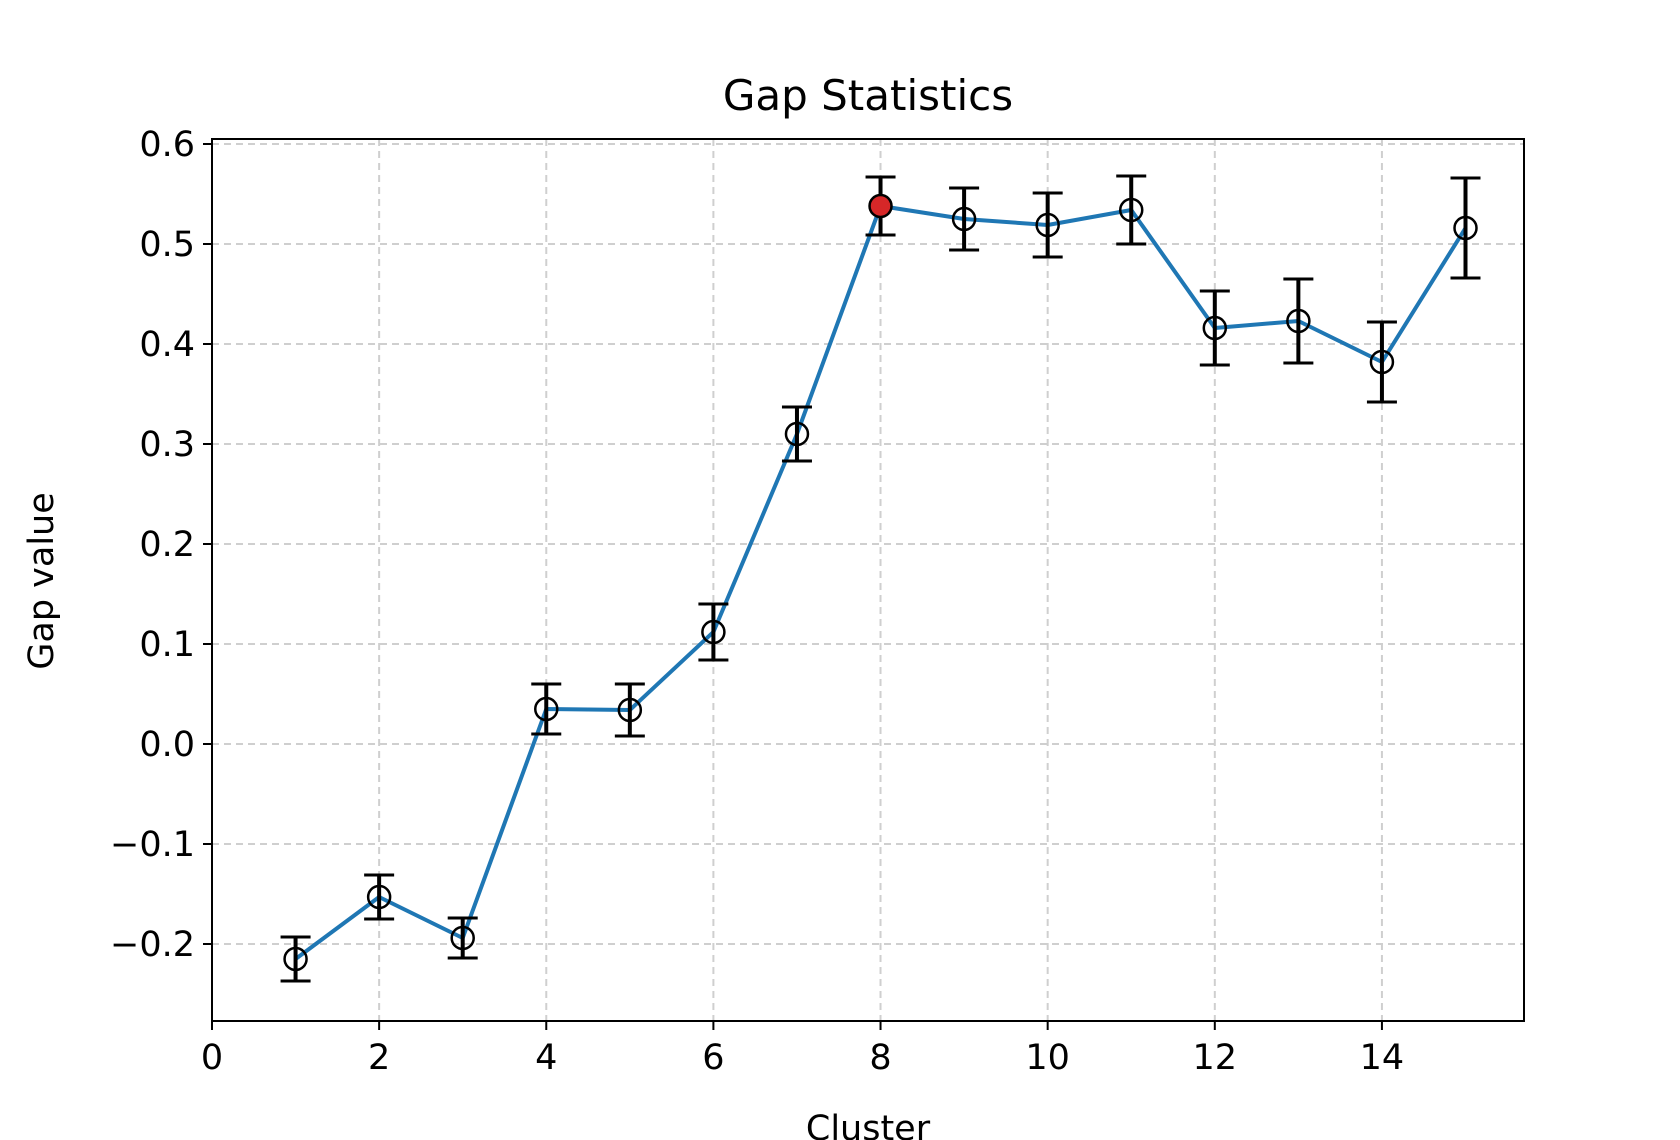 Image resolution: width=1680 pixels, height=1140 pixels. I want to click on y-axis-label: Gap value, so click(42, 581).